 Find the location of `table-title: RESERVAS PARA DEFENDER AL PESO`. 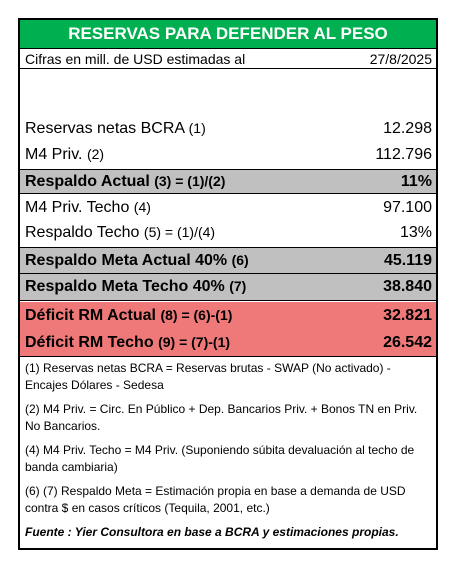

table-title: RESERVAS PARA DEFENDER AL PESO is located at coordinates (228, 34).